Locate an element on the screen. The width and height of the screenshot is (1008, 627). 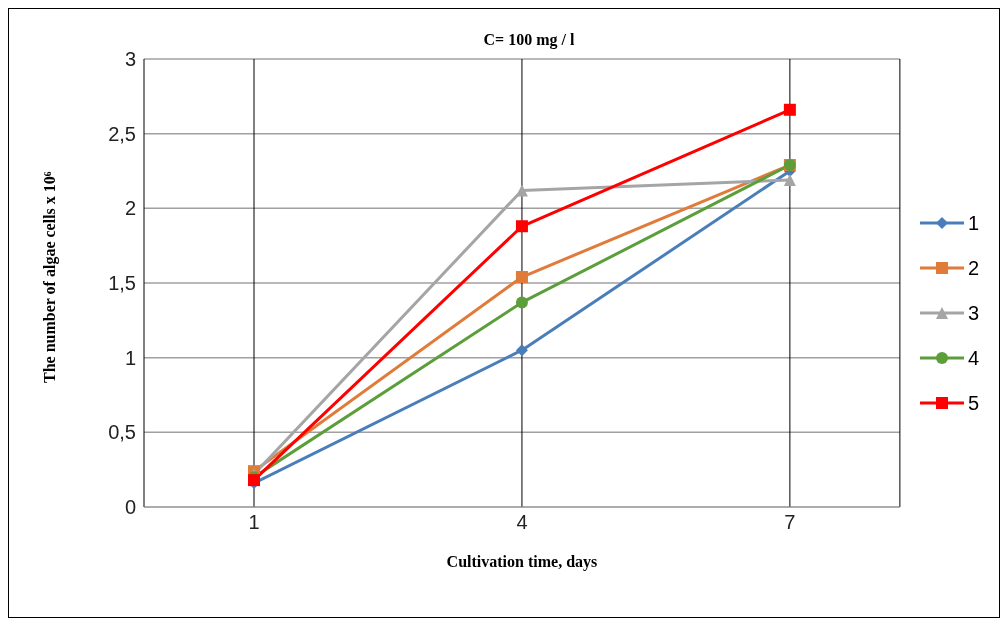
y-tick-label: 1 is located at coordinates (130, 357).